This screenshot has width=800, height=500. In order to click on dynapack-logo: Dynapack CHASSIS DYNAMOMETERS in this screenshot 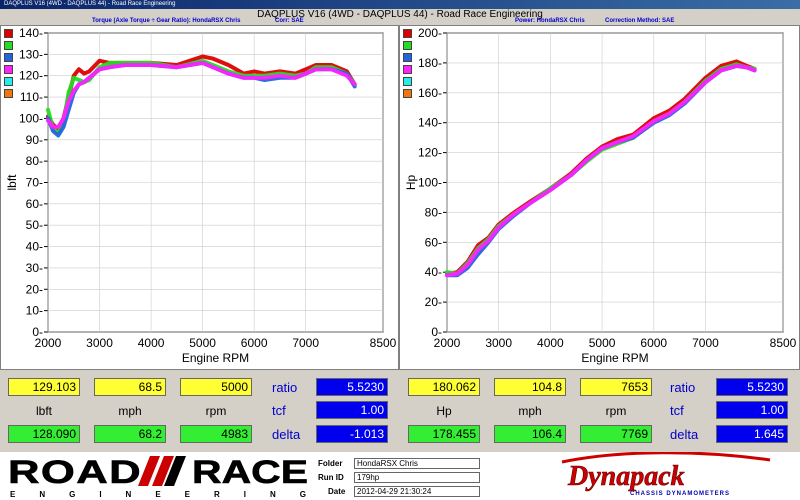, I will do `click(666, 474)`.